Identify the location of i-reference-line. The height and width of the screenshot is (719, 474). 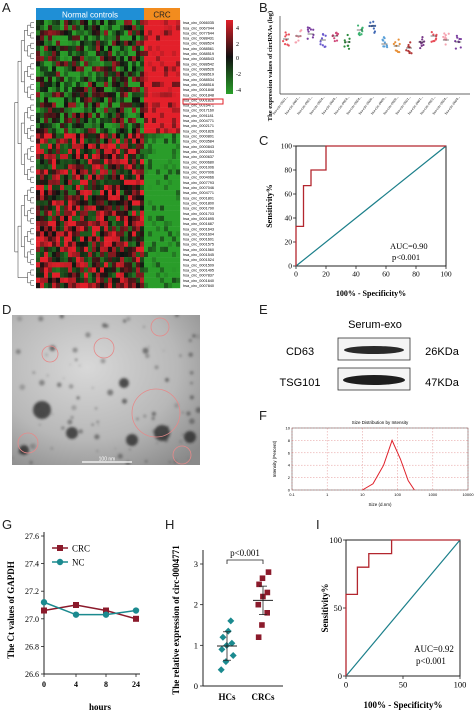
(403, 608).